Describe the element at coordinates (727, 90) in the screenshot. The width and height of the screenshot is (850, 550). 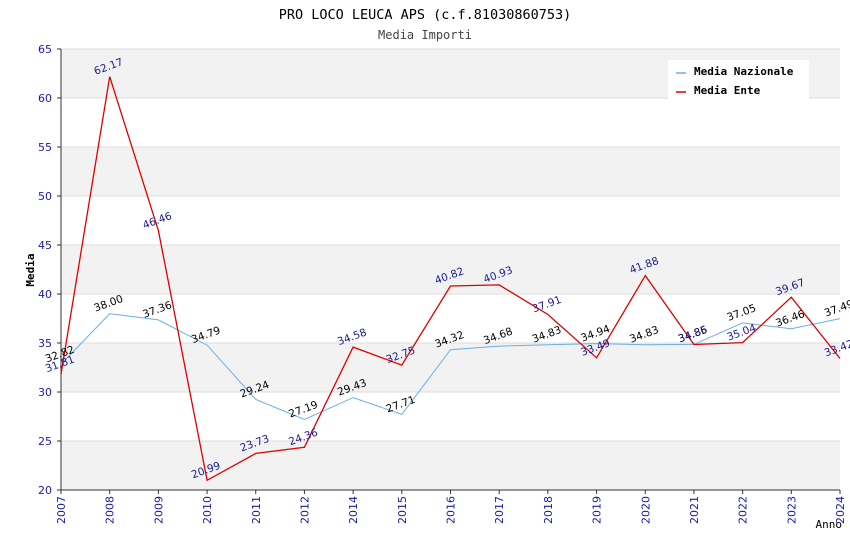
I see `legend-label-media-ente: Media Ente` at that location.